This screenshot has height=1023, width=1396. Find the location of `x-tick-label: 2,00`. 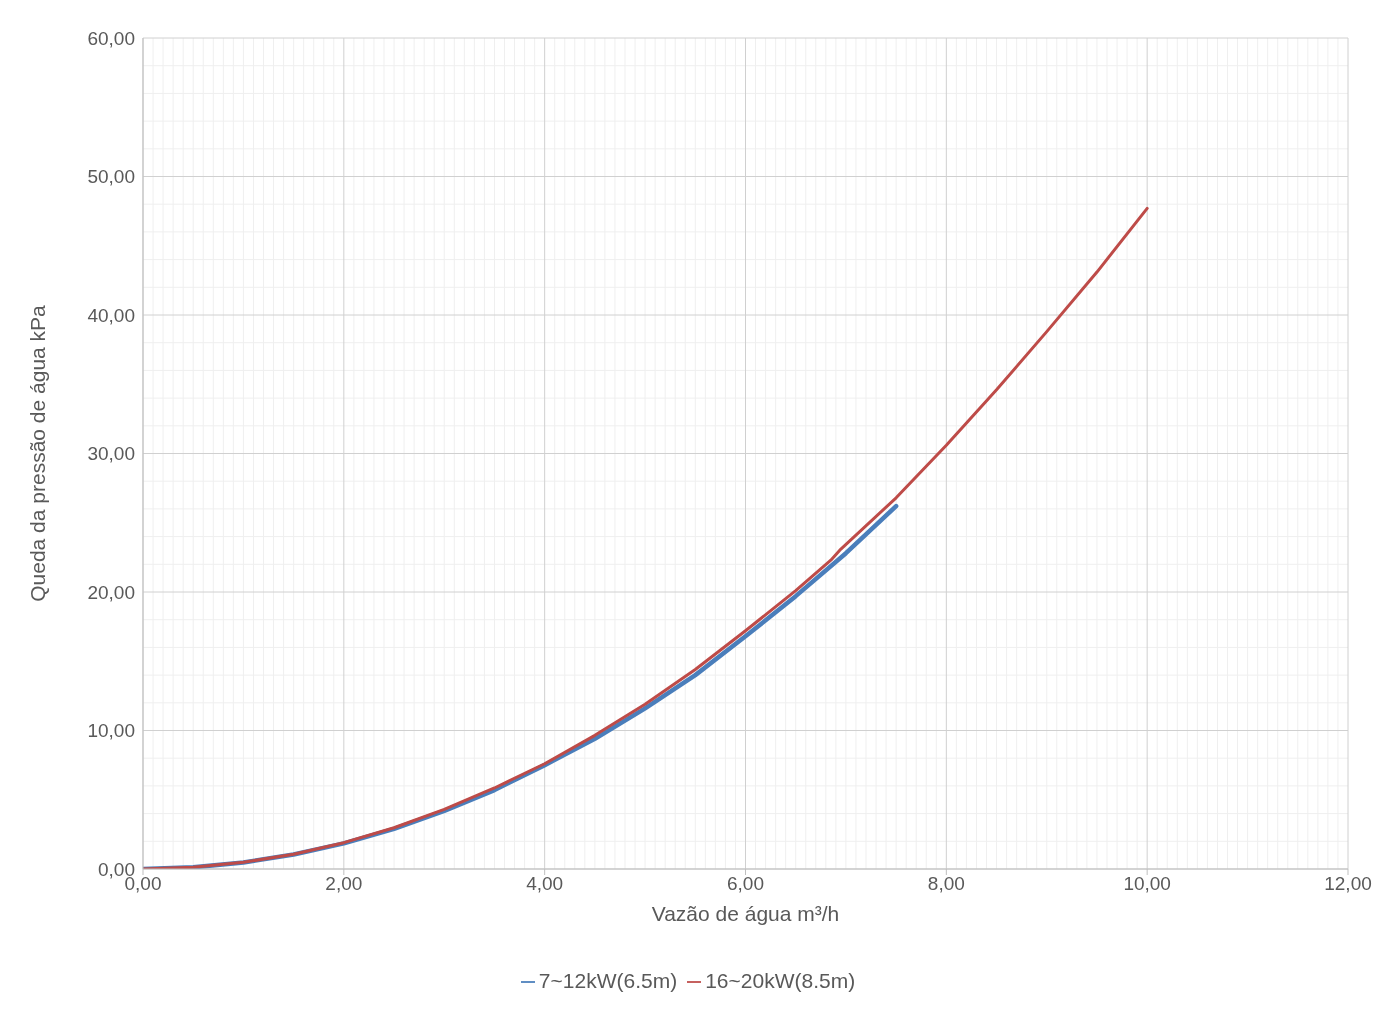

x-tick-label: 2,00 is located at coordinates (344, 884).